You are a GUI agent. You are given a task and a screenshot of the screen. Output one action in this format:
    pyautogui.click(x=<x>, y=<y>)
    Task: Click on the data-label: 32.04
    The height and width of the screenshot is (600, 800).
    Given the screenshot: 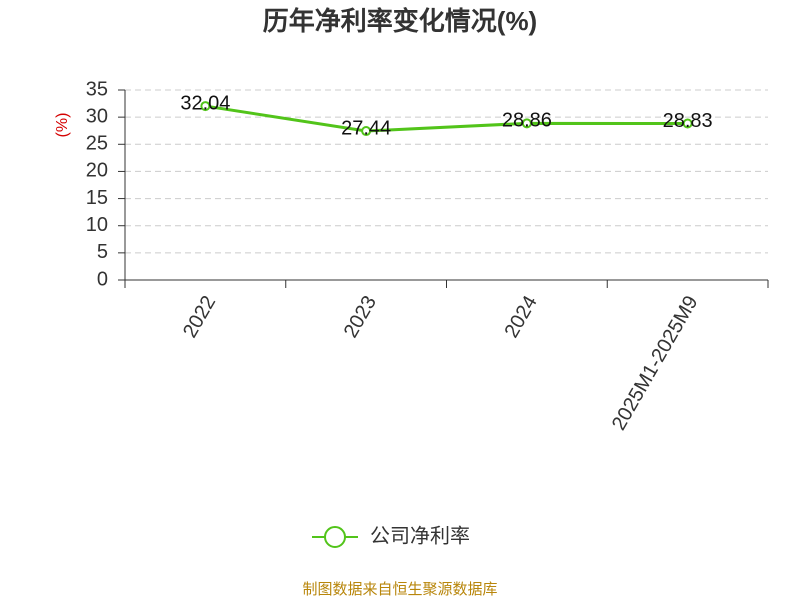 What is the action you would take?
    pyautogui.click(x=205, y=103)
    